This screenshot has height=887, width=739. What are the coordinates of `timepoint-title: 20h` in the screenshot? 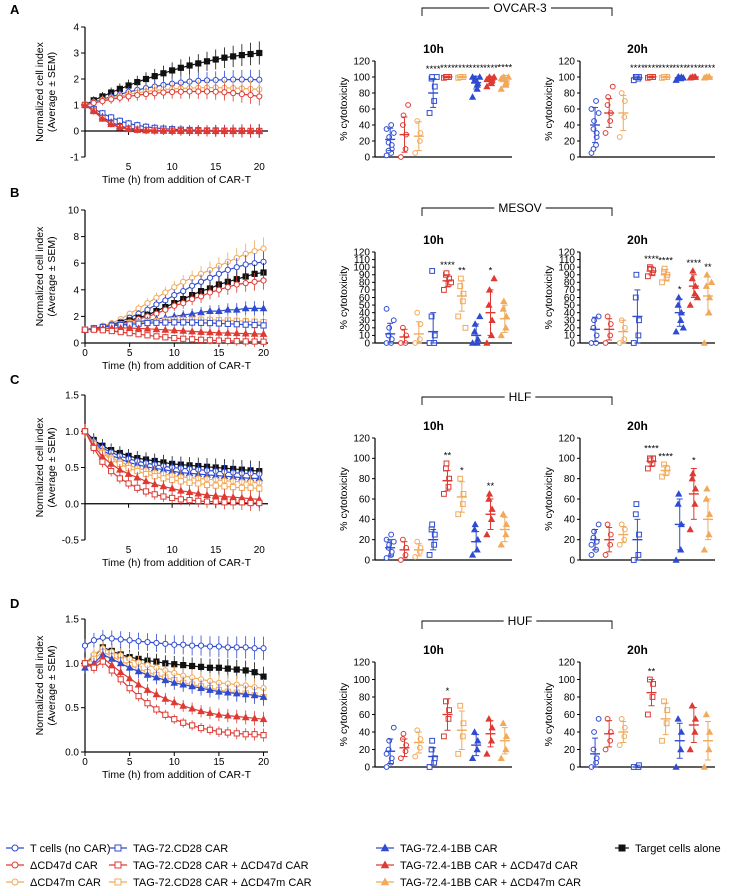 It's located at (637, 650).